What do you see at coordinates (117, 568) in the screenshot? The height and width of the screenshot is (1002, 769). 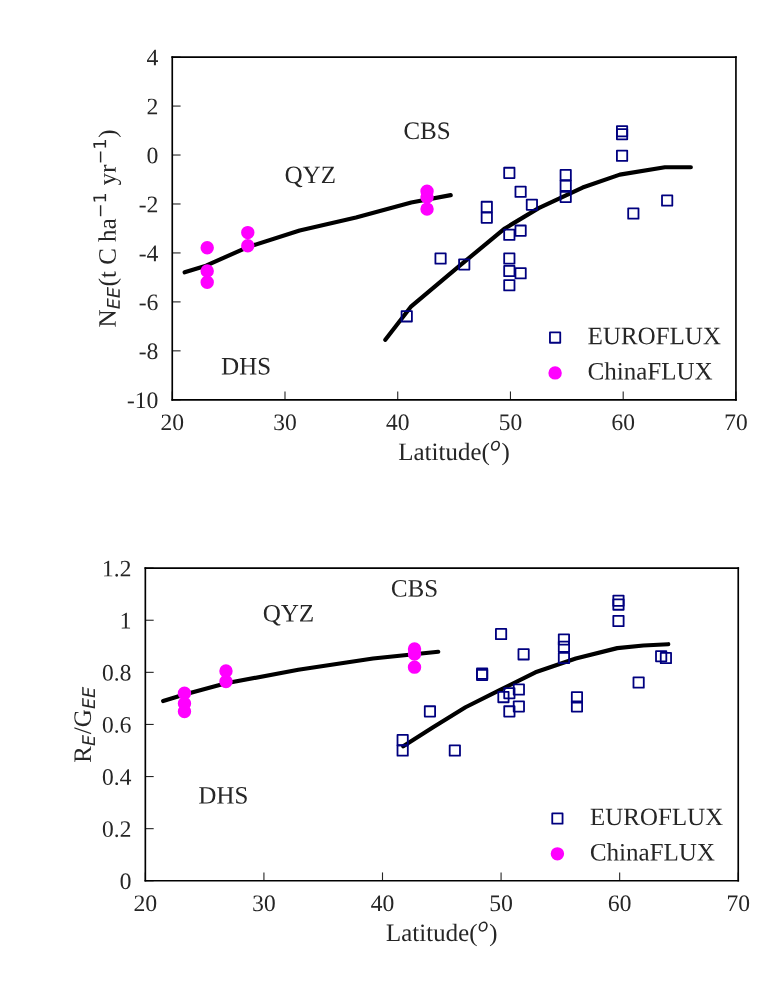 I see `y-tick-label: 1.2` at bounding box center [117, 568].